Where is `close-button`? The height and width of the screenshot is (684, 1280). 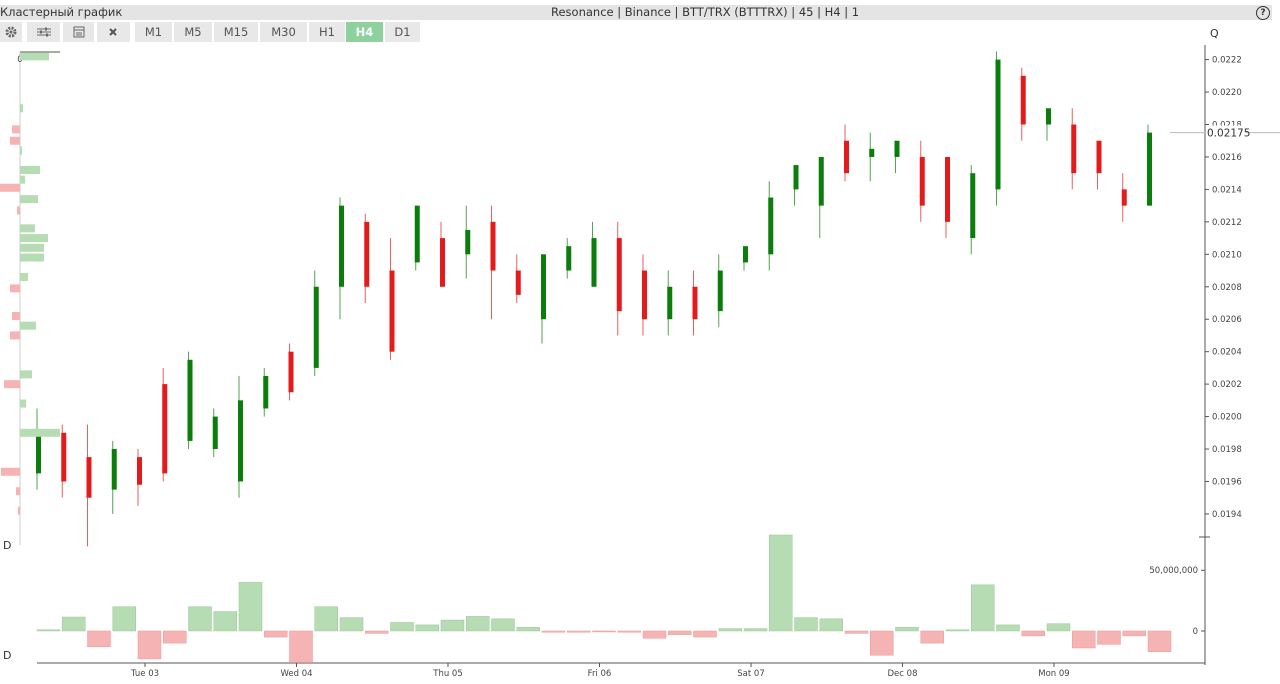 close-button is located at coordinates (113, 32).